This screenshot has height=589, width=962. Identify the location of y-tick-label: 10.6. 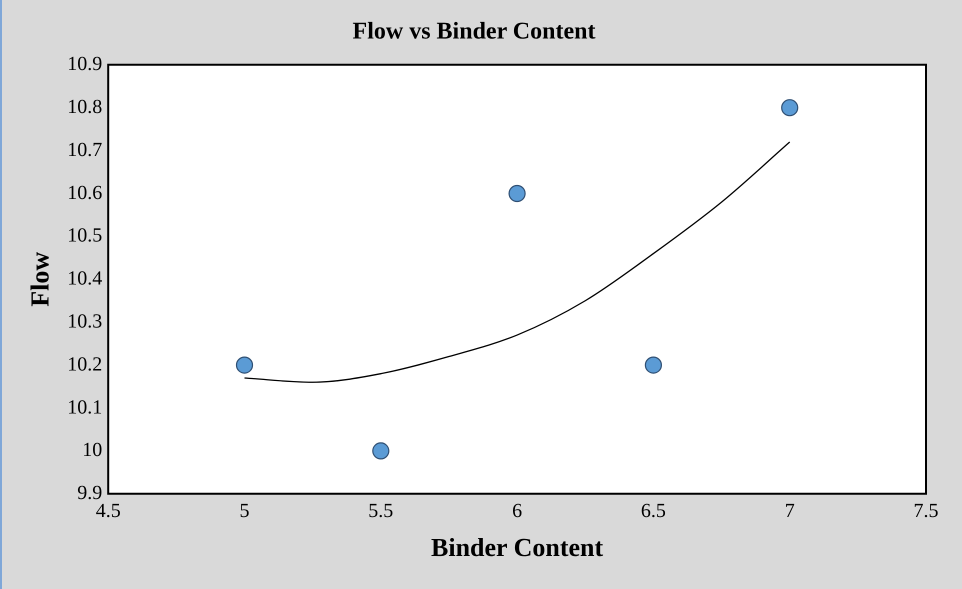
(84, 193).